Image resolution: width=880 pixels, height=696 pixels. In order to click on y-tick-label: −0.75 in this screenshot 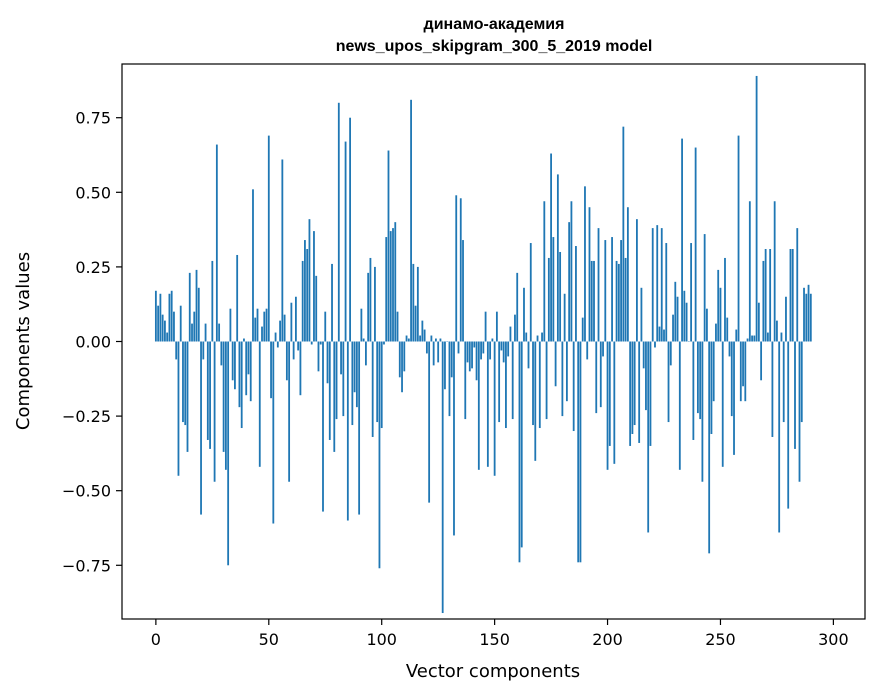, I will do `click(86, 565)`.